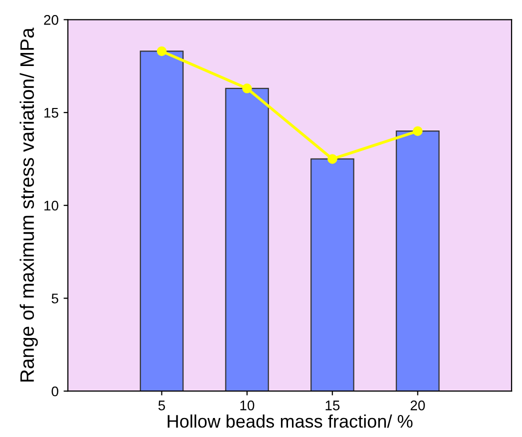 This screenshot has height=437, width=522. What do you see at coordinates (51, 113) in the screenshot?
I see `y-tick-label: 15` at bounding box center [51, 113].